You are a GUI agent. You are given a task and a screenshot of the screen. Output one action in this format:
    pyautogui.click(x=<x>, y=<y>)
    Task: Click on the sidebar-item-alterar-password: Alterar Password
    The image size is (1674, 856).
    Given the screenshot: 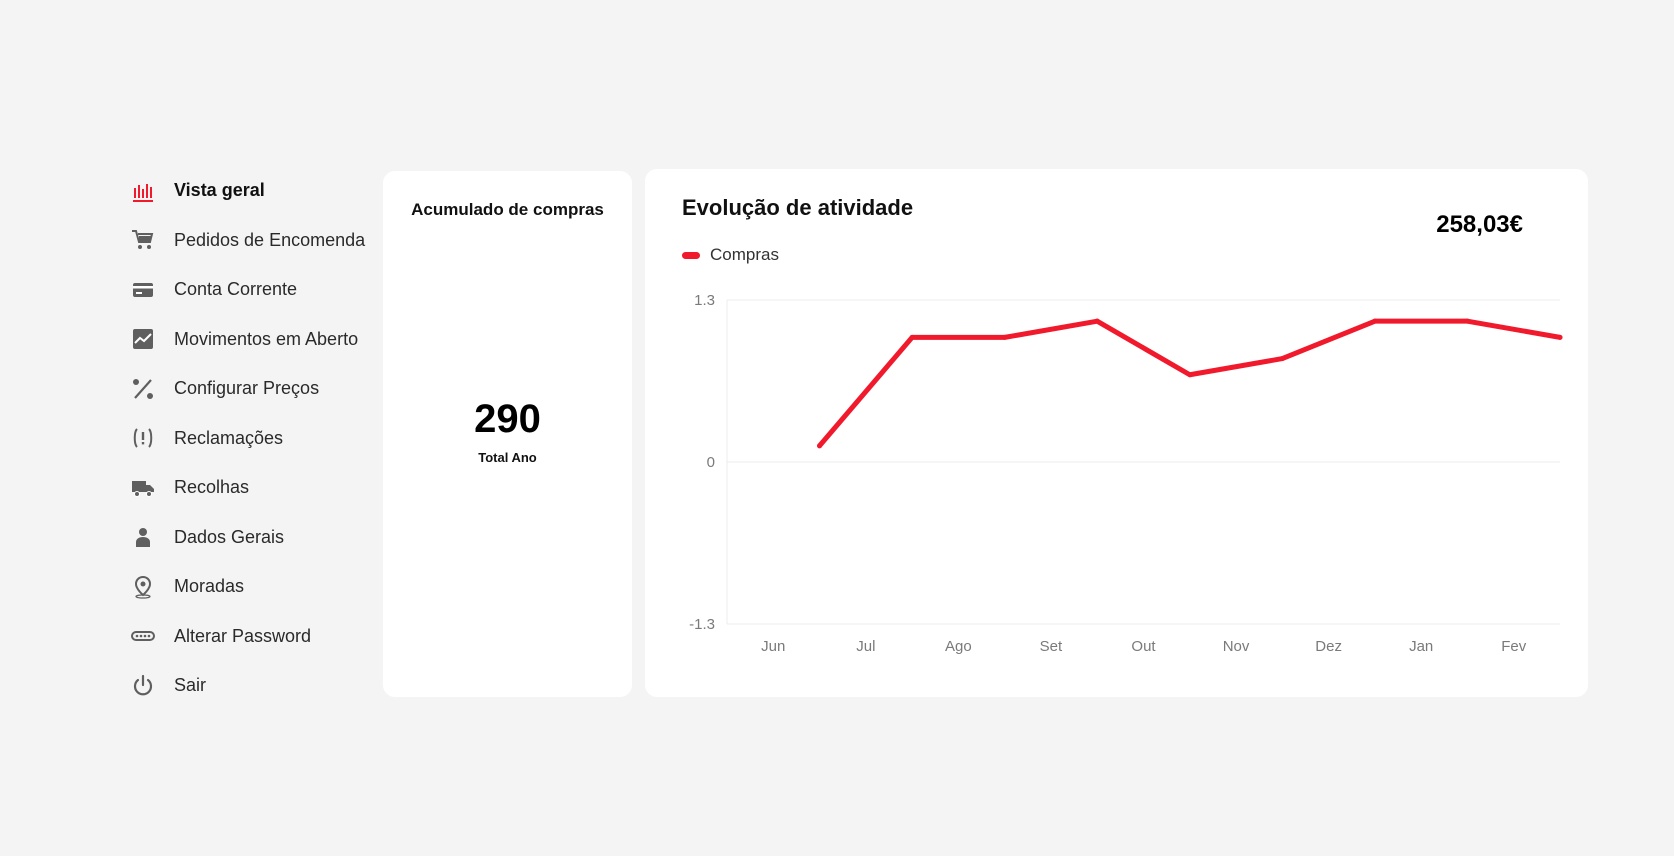 What is the action you would take?
    pyautogui.click(x=251, y=637)
    